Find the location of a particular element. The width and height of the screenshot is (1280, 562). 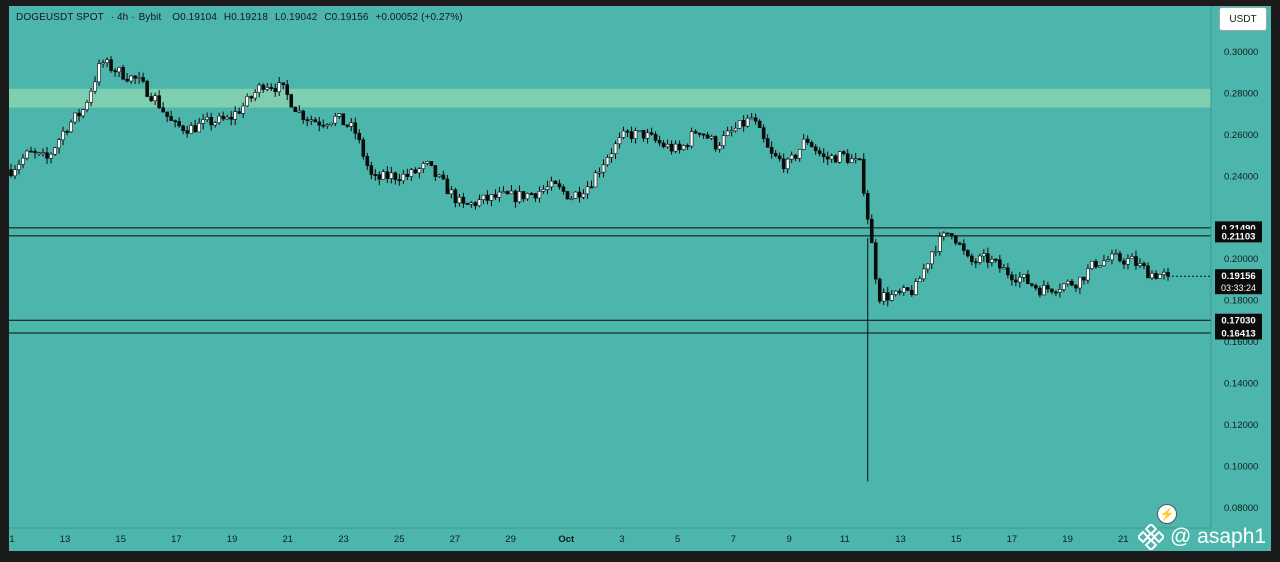

change-value: +0.00052 (+0.27%) is located at coordinates (419, 17).